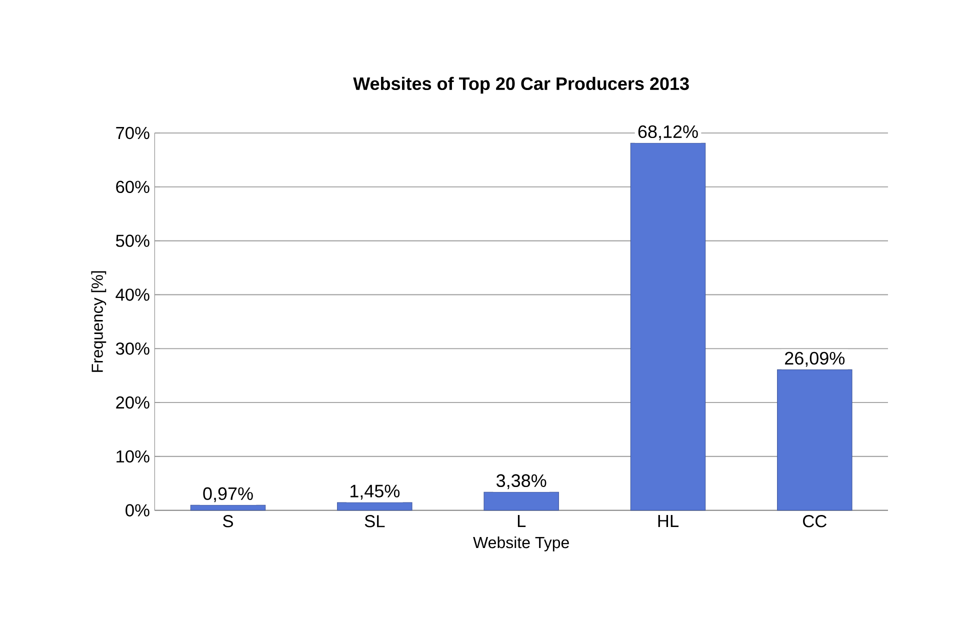 The height and width of the screenshot is (617, 954). Describe the element at coordinates (521, 482) in the screenshot. I see `data-label: 3,38%` at that location.